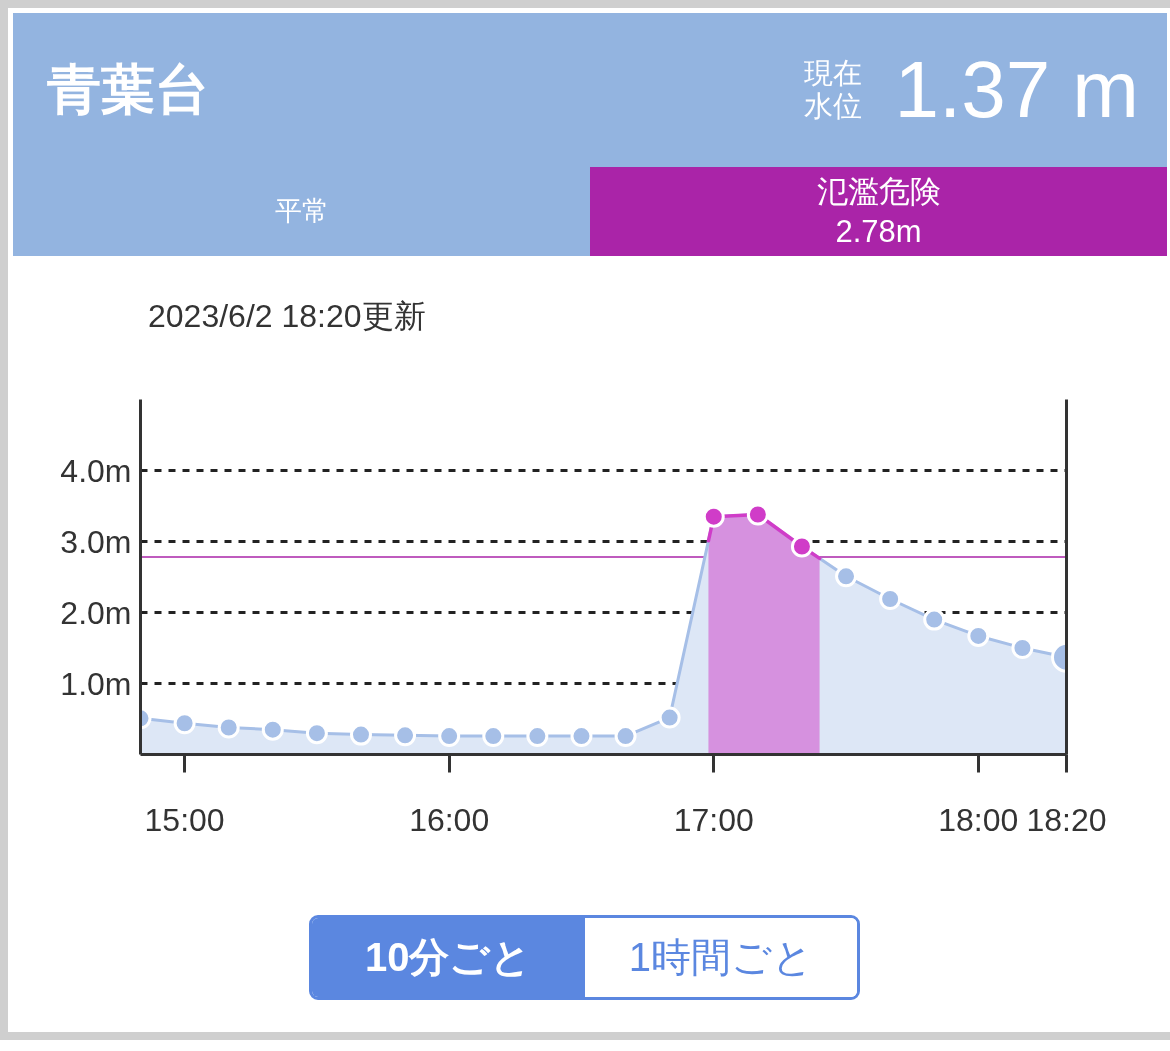  I want to click on x-tick-label: 18:00, so click(978, 819).